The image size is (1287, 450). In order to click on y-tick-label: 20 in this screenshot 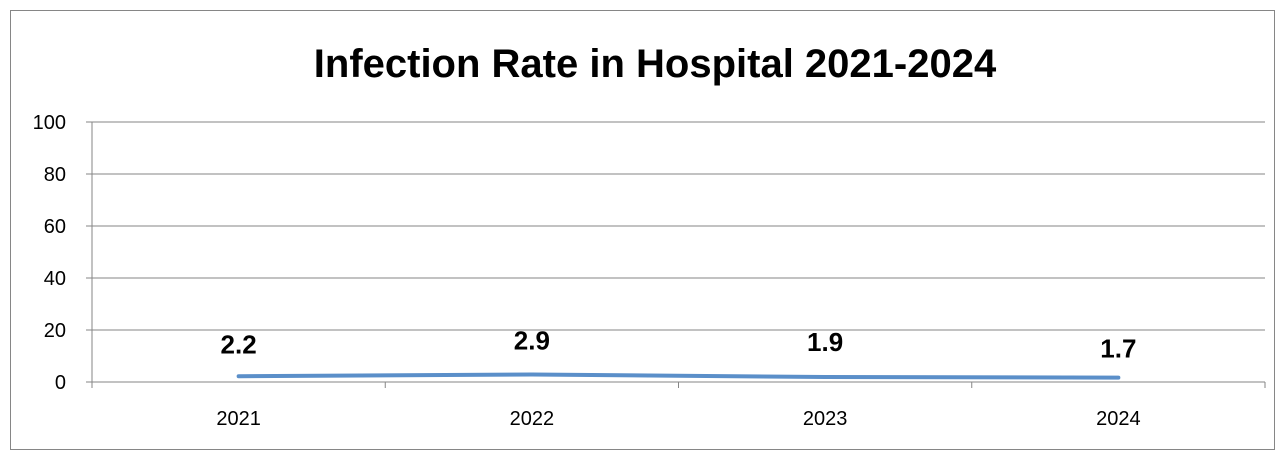, I will do `click(55, 331)`.